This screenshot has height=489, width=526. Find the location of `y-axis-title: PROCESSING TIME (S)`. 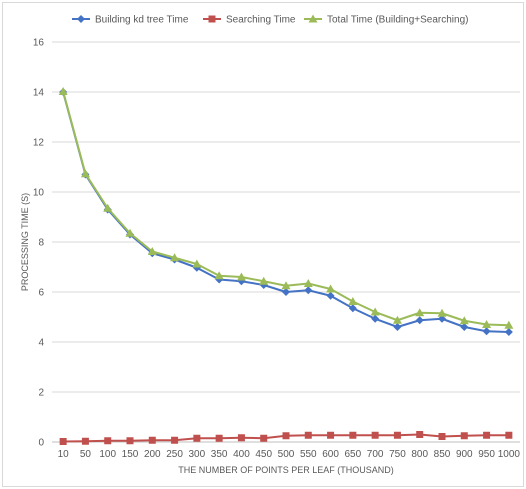

y-axis-title: PROCESSING TIME (S) is located at coordinates (25, 242).